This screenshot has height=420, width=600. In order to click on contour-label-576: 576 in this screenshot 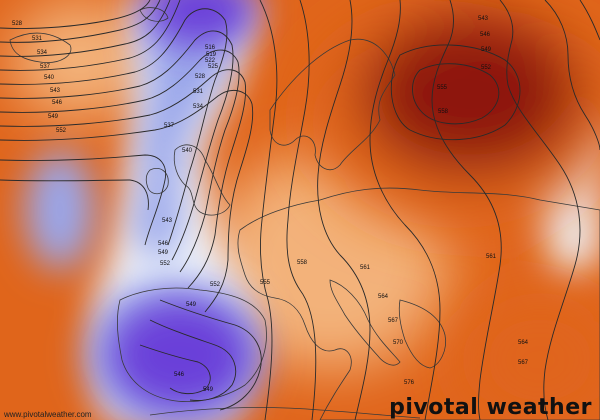, I will do `click(409, 383)`.